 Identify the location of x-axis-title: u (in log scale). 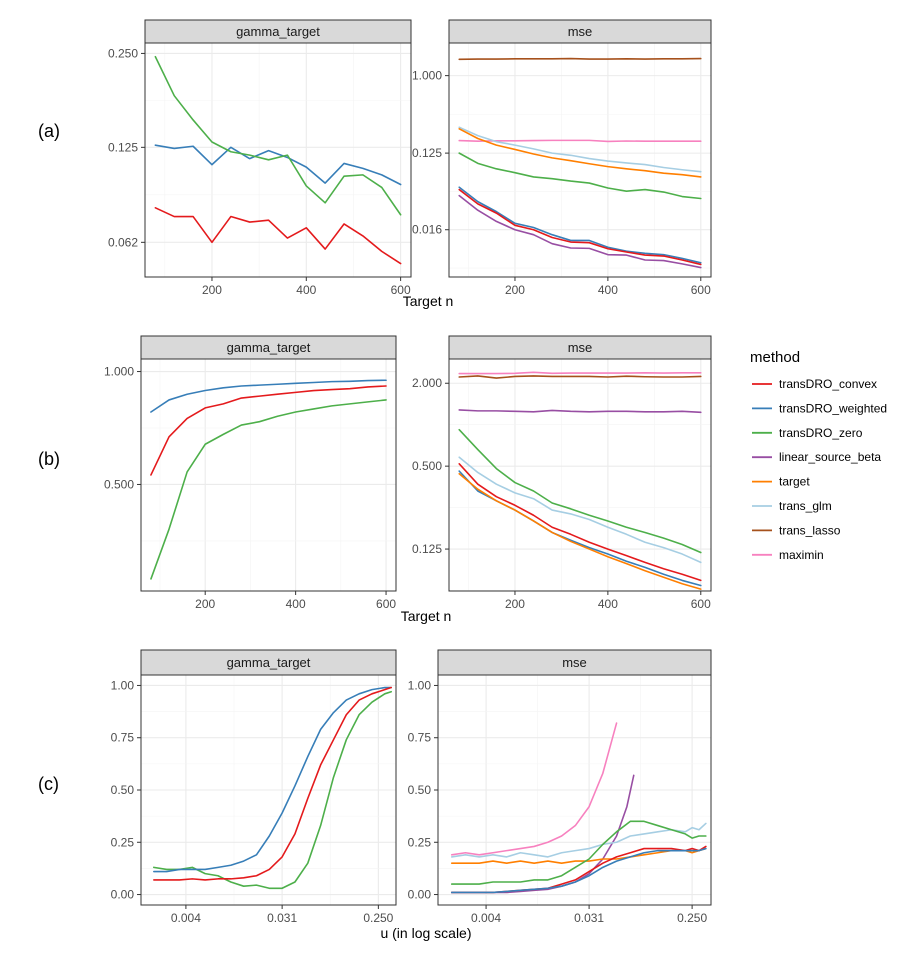
(425, 933).